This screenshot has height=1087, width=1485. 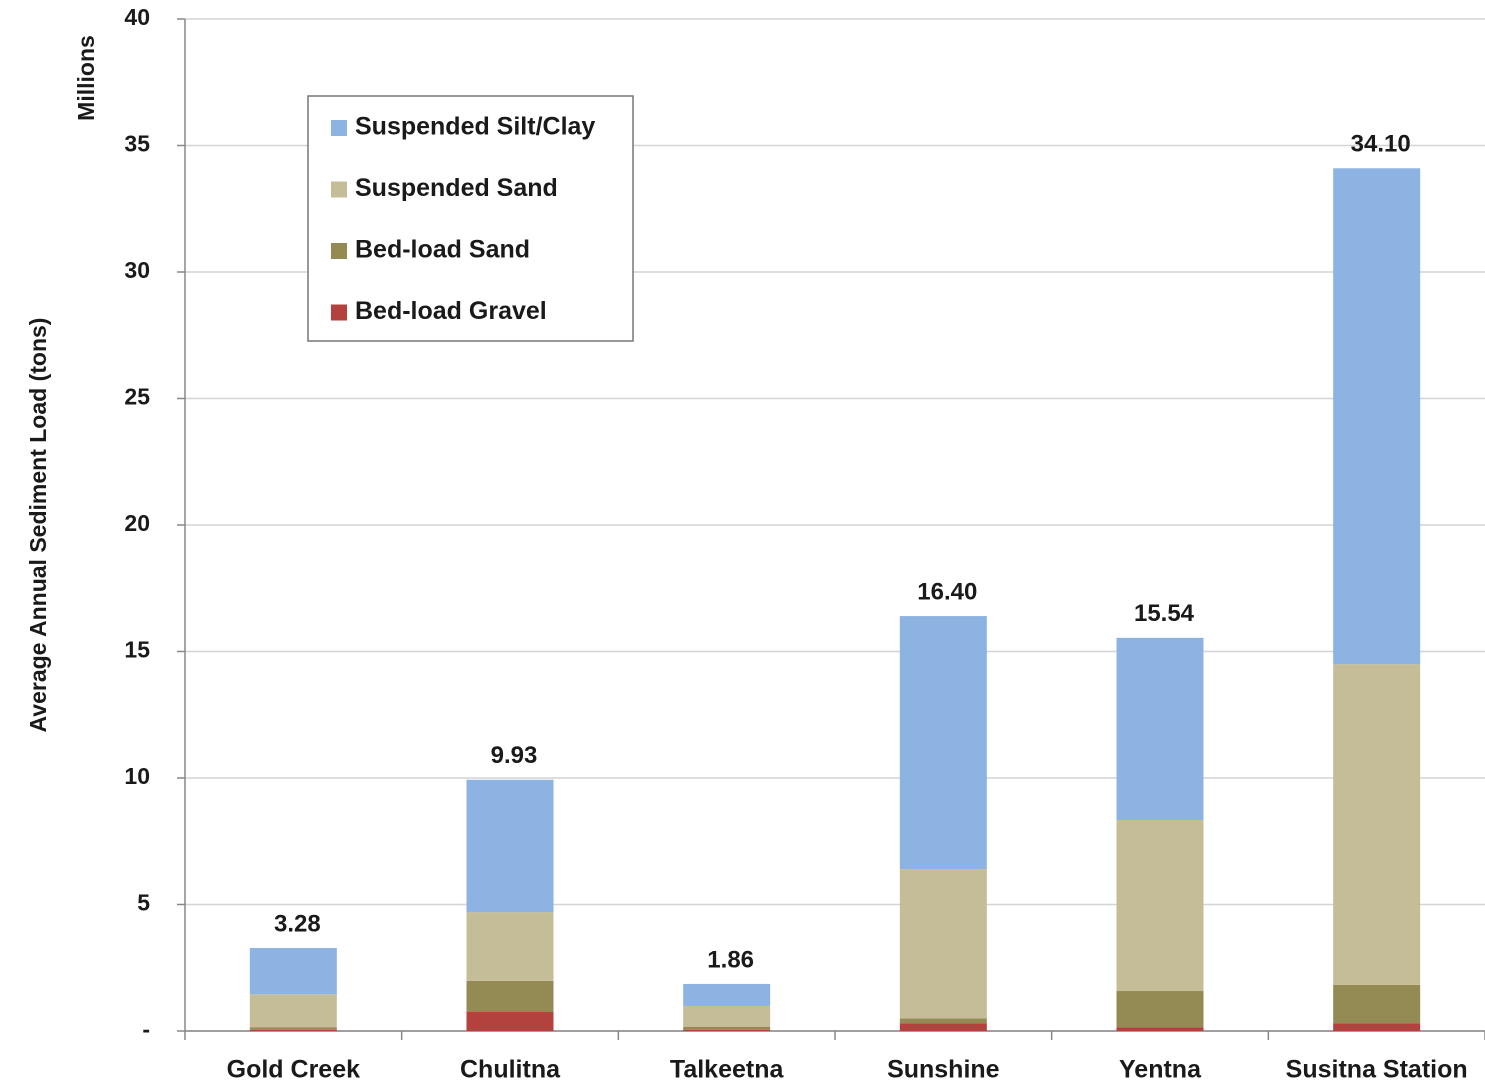 What do you see at coordinates (943, 1070) in the screenshot?
I see `x-tick-label: Sunshine` at bounding box center [943, 1070].